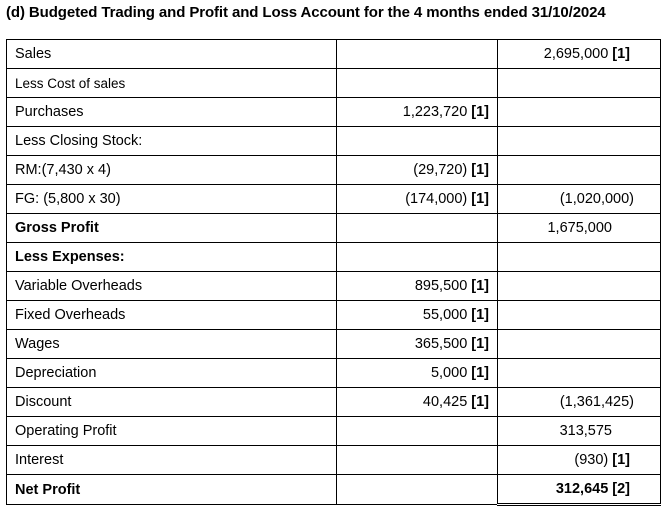  I want to click on row-amount-value: 1,223,720, so click(435, 112).